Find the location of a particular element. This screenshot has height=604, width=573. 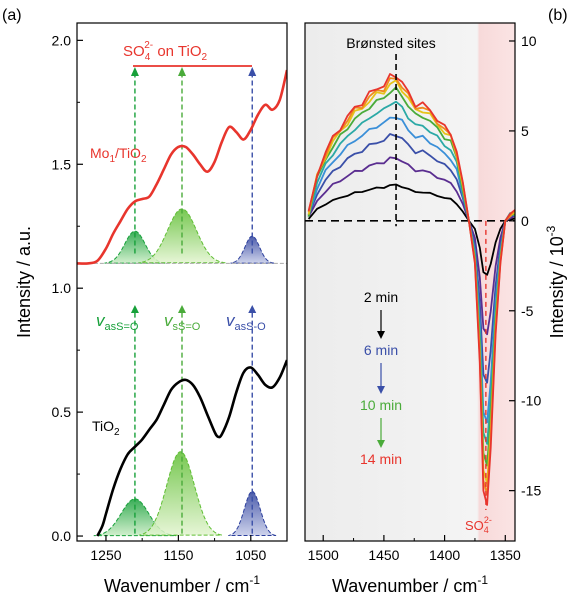

panel-b-so4-label: SO42- is located at coordinates (478, 525).